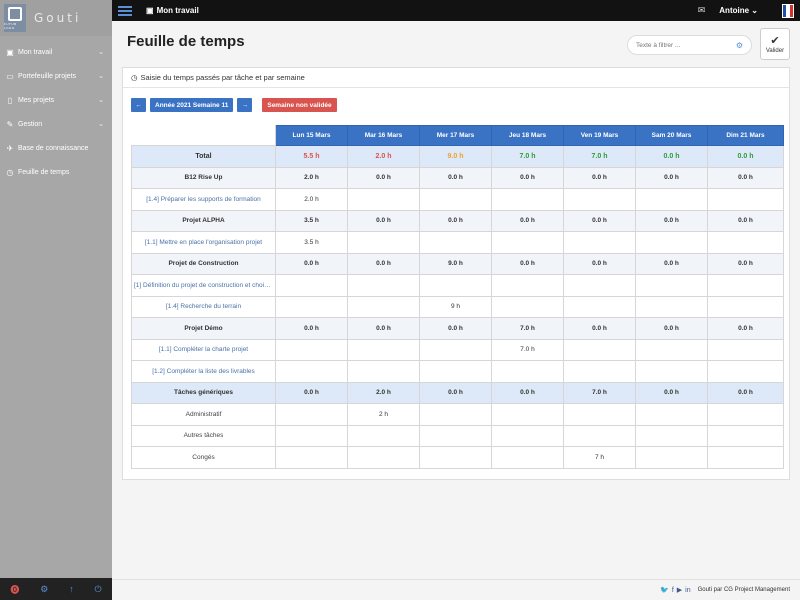 The height and width of the screenshot is (600, 800). Describe the element at coordinates (203, 435) in the screenshot. I see `row-label: Autres tâches` at that location.